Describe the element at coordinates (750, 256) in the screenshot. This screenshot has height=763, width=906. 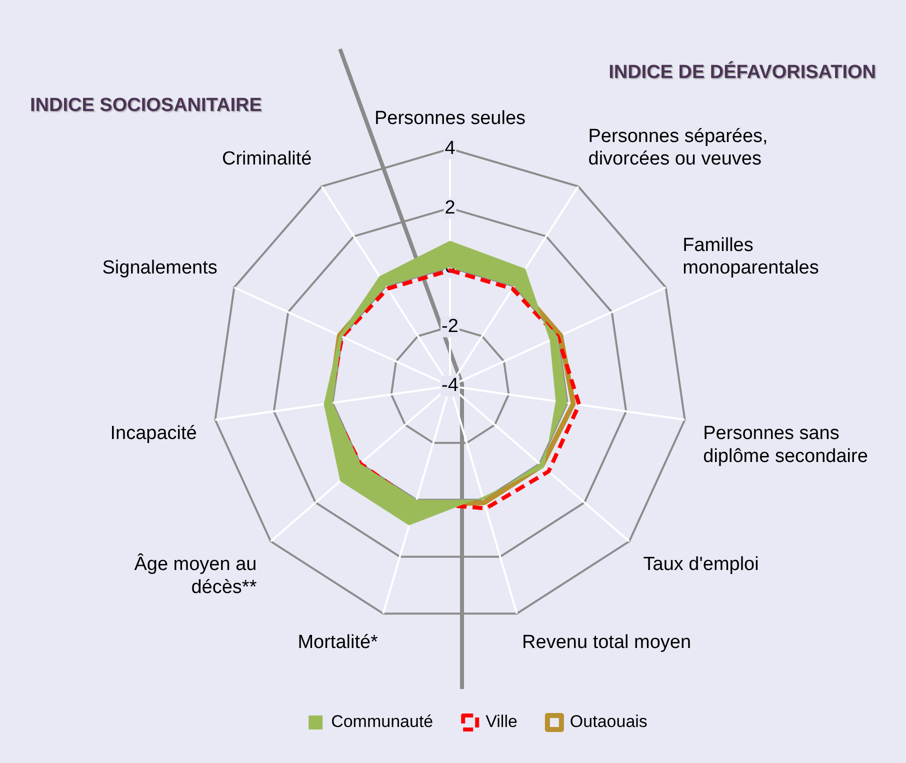
I see `spoke-label: Familles monoparentales` at that location.